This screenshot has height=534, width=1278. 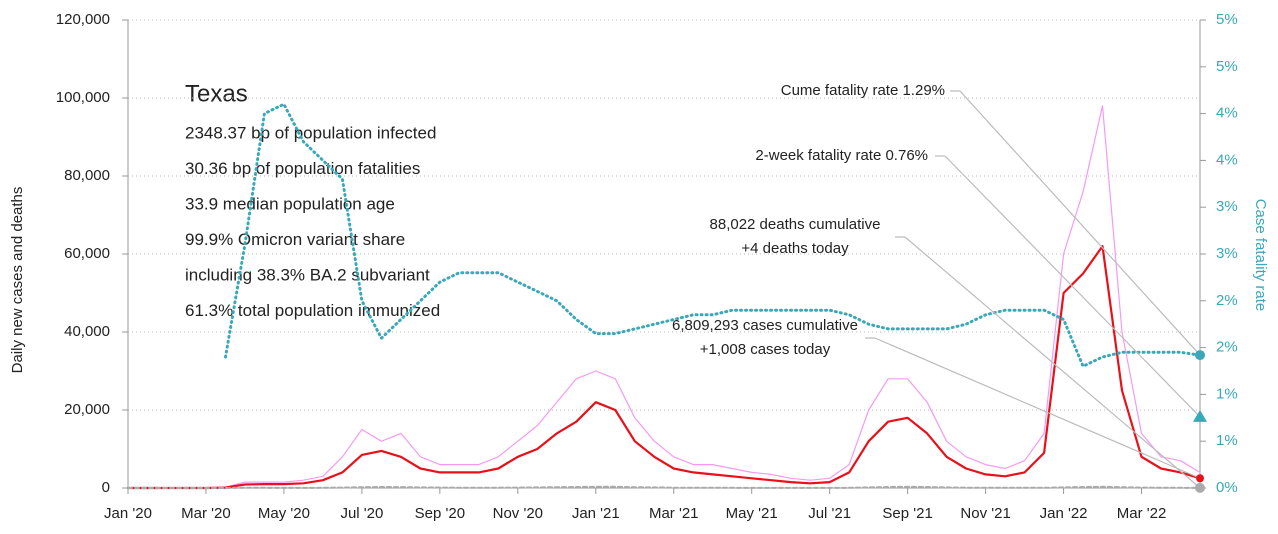 What do you see at coordinates (83, 19) in the screenshot?
I see `y-tick-label: 120,000` at bounding box center [83, 19].